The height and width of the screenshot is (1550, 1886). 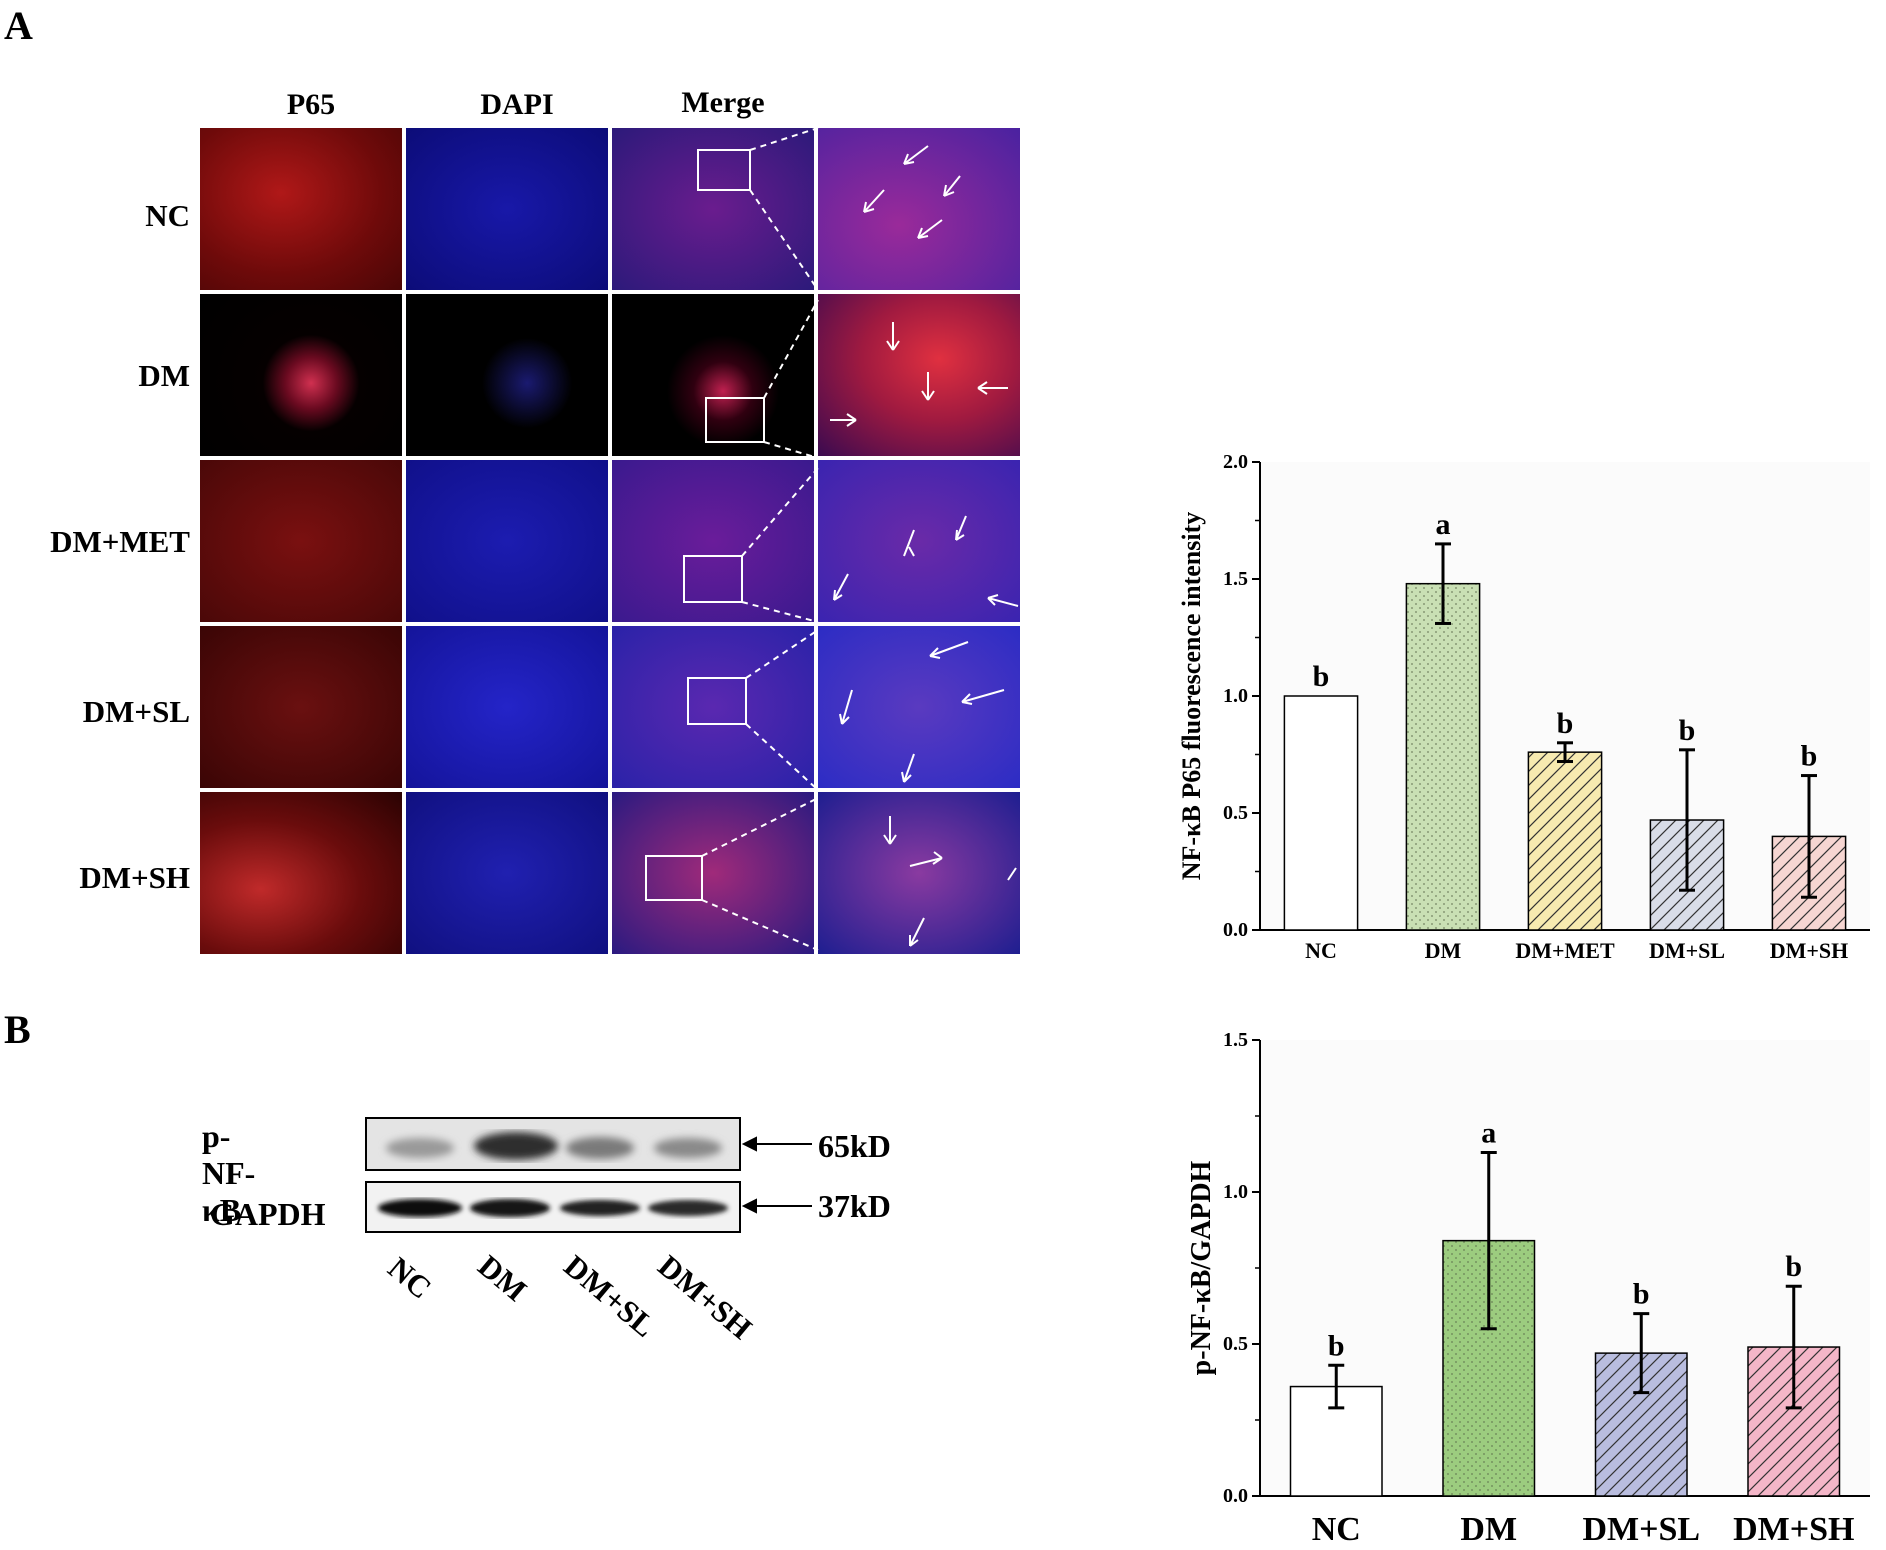 I want to click on row-label-nc: NC, so click(x=167, y=215).